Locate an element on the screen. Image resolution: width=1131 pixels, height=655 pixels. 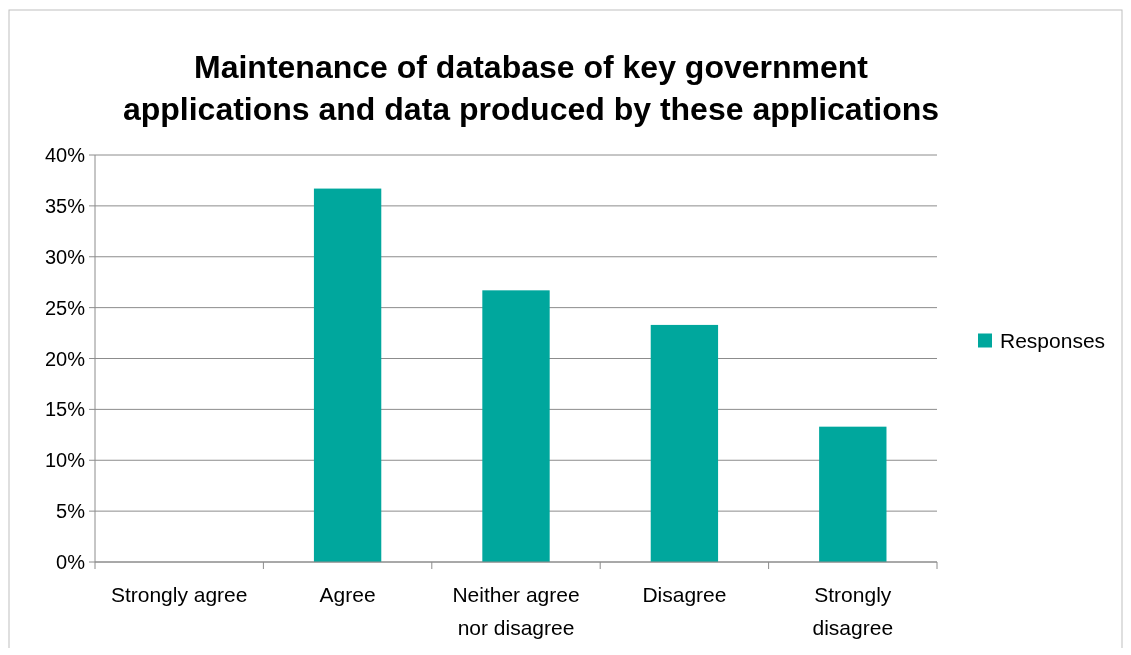
x-tick-label: Strongly agree is located at coordinates (179, 594).